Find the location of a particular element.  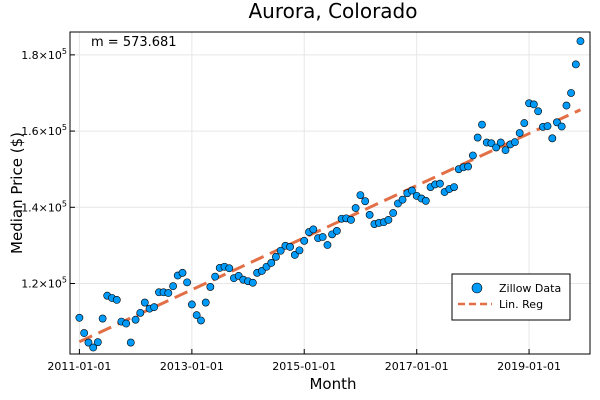

x-tick-label: 2015-01-01 is located at coordinates (304, 366).